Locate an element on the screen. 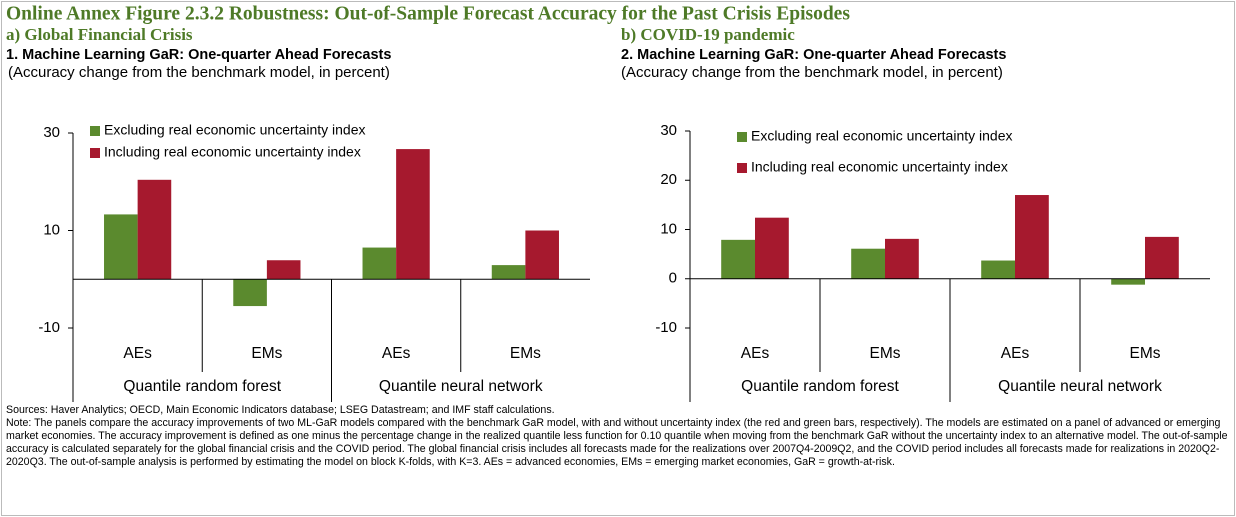 This screenshot has height=517, width=1236. y-tick-label: 0 is located at coordinates (673, 278).